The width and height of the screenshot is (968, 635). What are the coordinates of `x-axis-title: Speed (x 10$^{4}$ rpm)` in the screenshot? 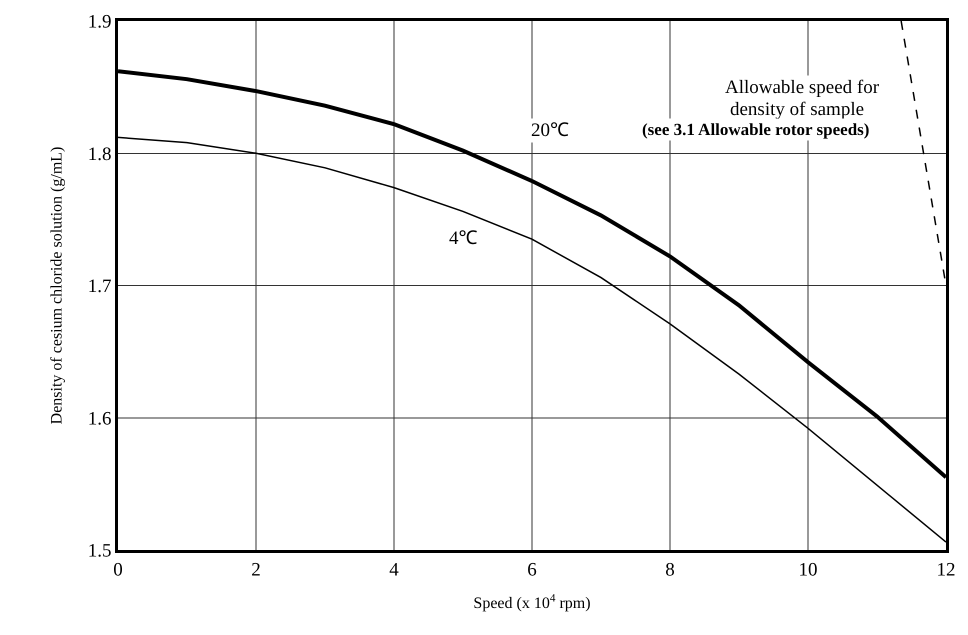 It's located at (532, 602).